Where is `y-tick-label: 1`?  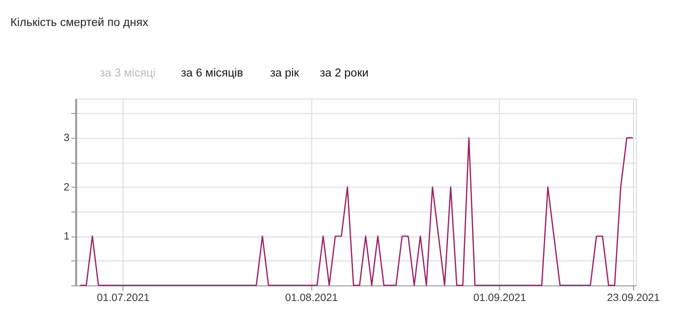
y-tick-label: 1 is located at coordinates (67, 236).